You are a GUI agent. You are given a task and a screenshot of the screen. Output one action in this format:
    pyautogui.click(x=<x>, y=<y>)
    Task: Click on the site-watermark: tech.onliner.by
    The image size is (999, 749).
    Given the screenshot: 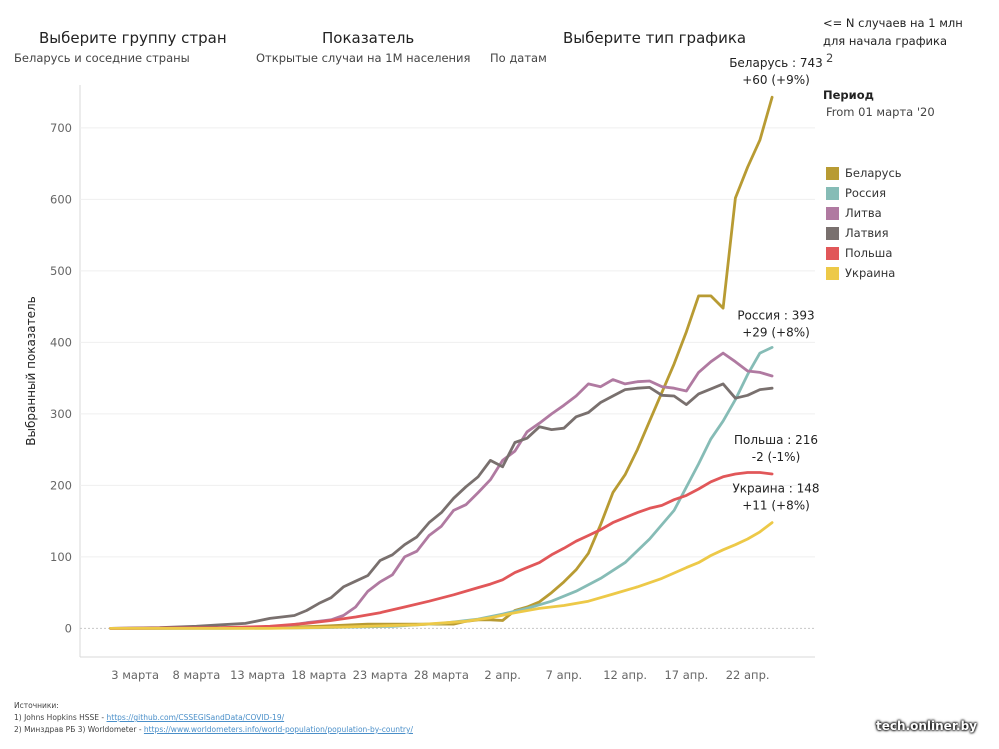 What is the action you would take?
    pyautogui.click(x=926, y=726)
    